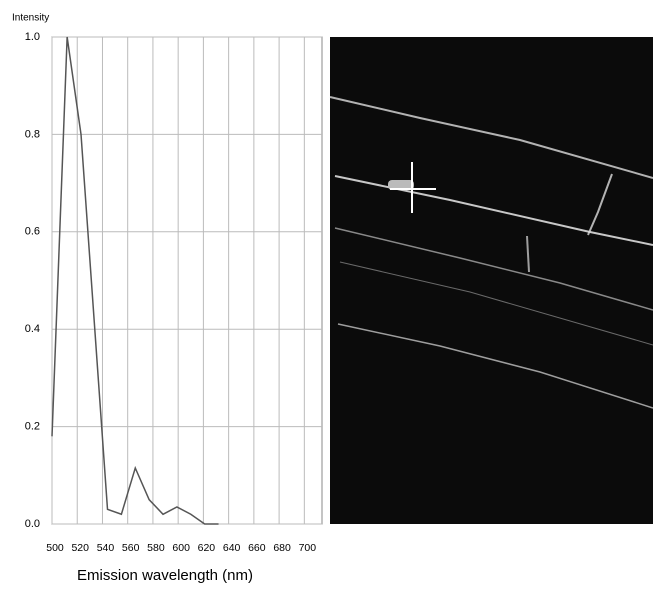 The height and width of the screenshot is (593, 653). Describe the element at coordinates (232, 548) in the screenshot. I see `x-tick-label: 640` at that location.